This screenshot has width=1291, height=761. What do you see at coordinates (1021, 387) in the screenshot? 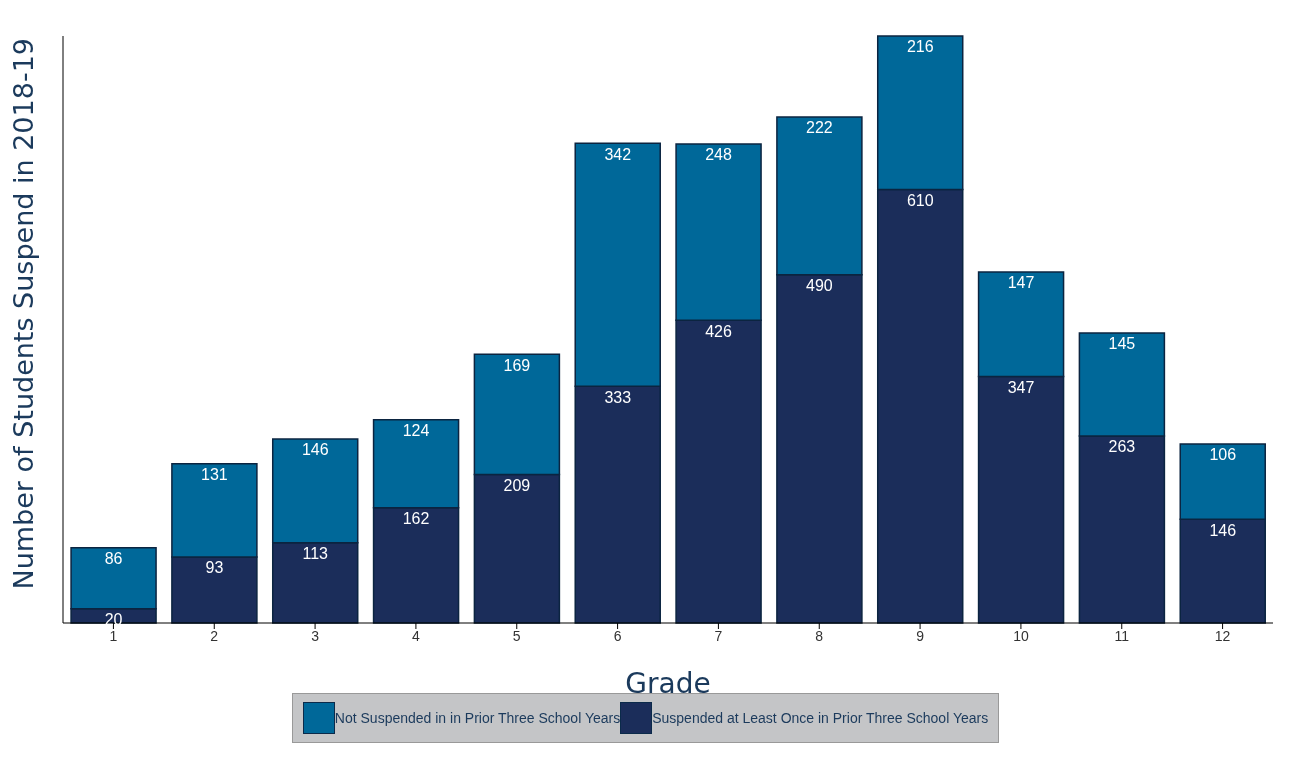
I see `data-label: 347` at bounding box center [1021, 387].